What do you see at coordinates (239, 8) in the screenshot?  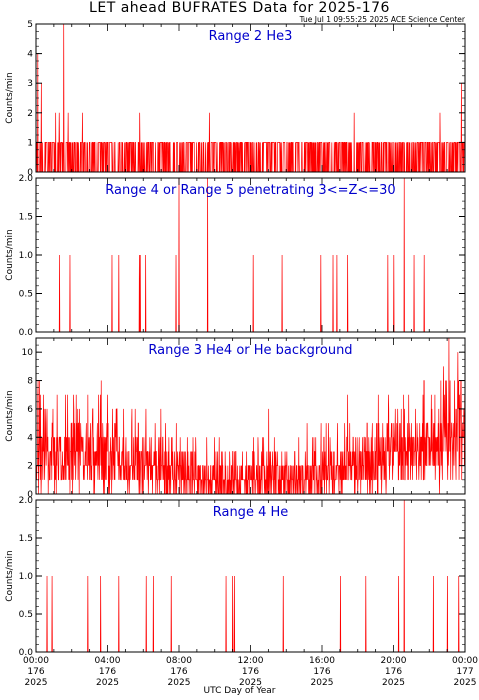 I see `chart-title: LET ahead BUFRATES Data for 2025-176` at bounding box center [239, 8].